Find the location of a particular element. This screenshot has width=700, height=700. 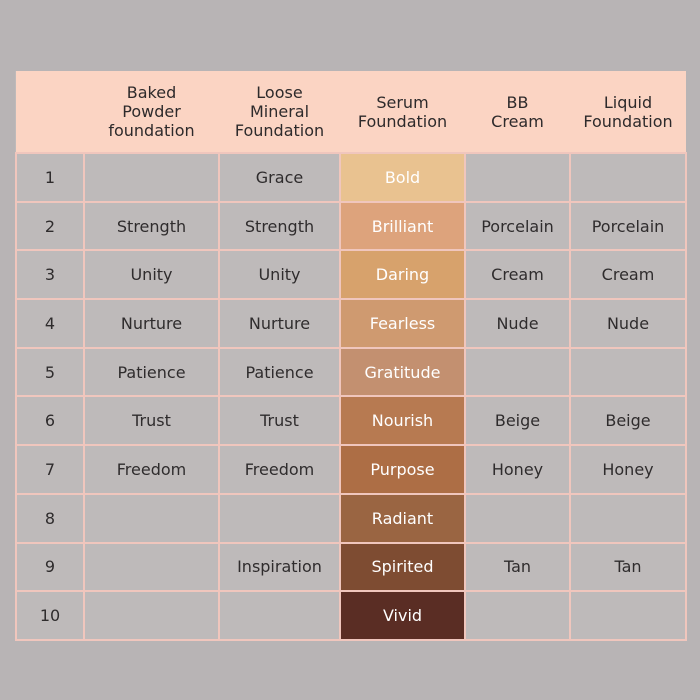

table-row: 5 Patience Patience Gratitude is located at coordinates (351, 372).